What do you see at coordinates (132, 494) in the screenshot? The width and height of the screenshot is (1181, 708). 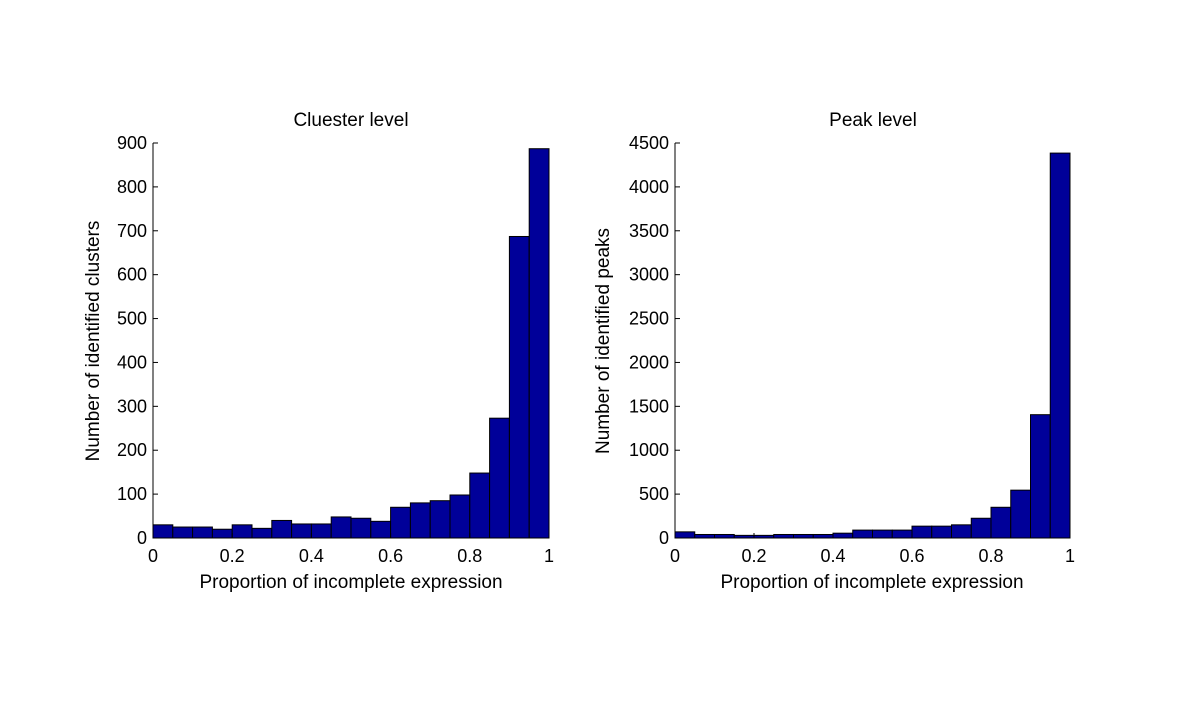 I see `y-tick-label: 100` at bounding box center [132, 494].